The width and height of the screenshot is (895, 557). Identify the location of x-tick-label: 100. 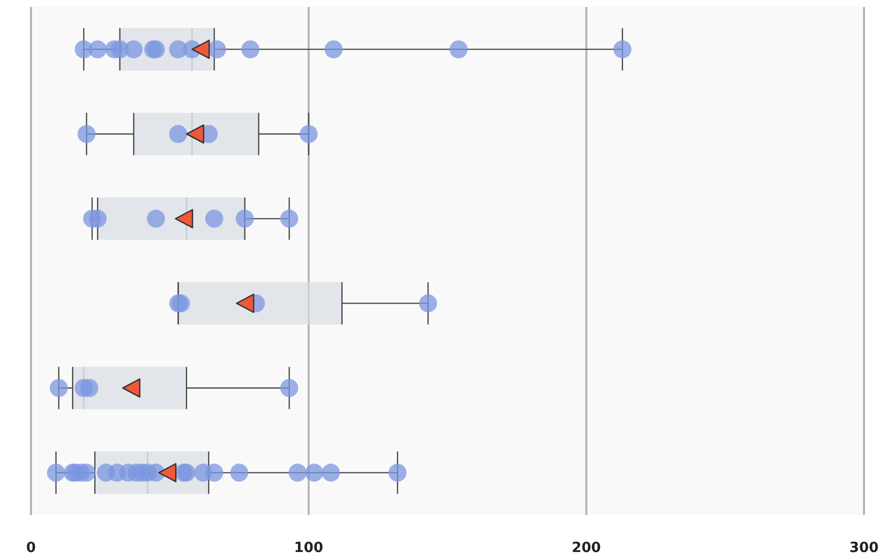
(309, 548).